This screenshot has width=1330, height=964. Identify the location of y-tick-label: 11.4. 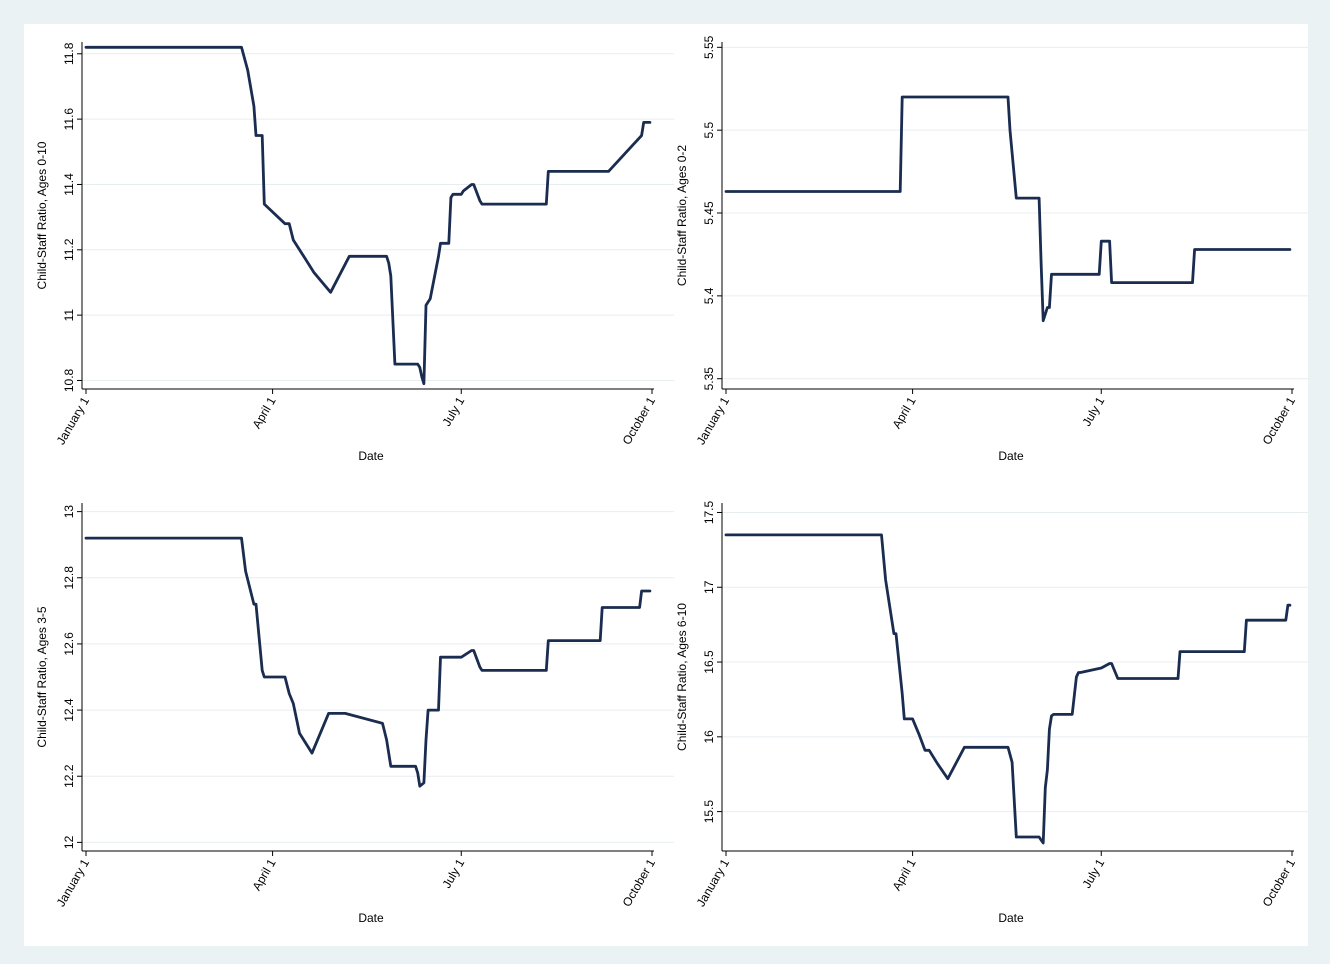
(69, 184).